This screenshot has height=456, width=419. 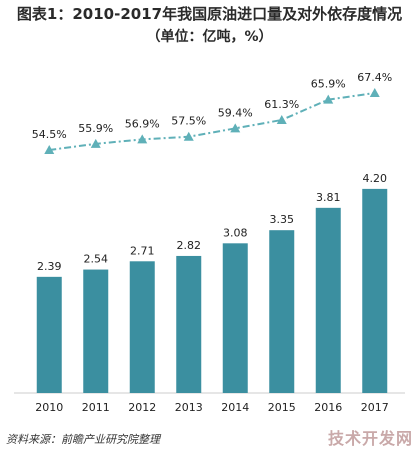 What do you see at coordinates (235, 128) in the screenshot?
I see `line-point-2014` at bounding box center [235, 128].